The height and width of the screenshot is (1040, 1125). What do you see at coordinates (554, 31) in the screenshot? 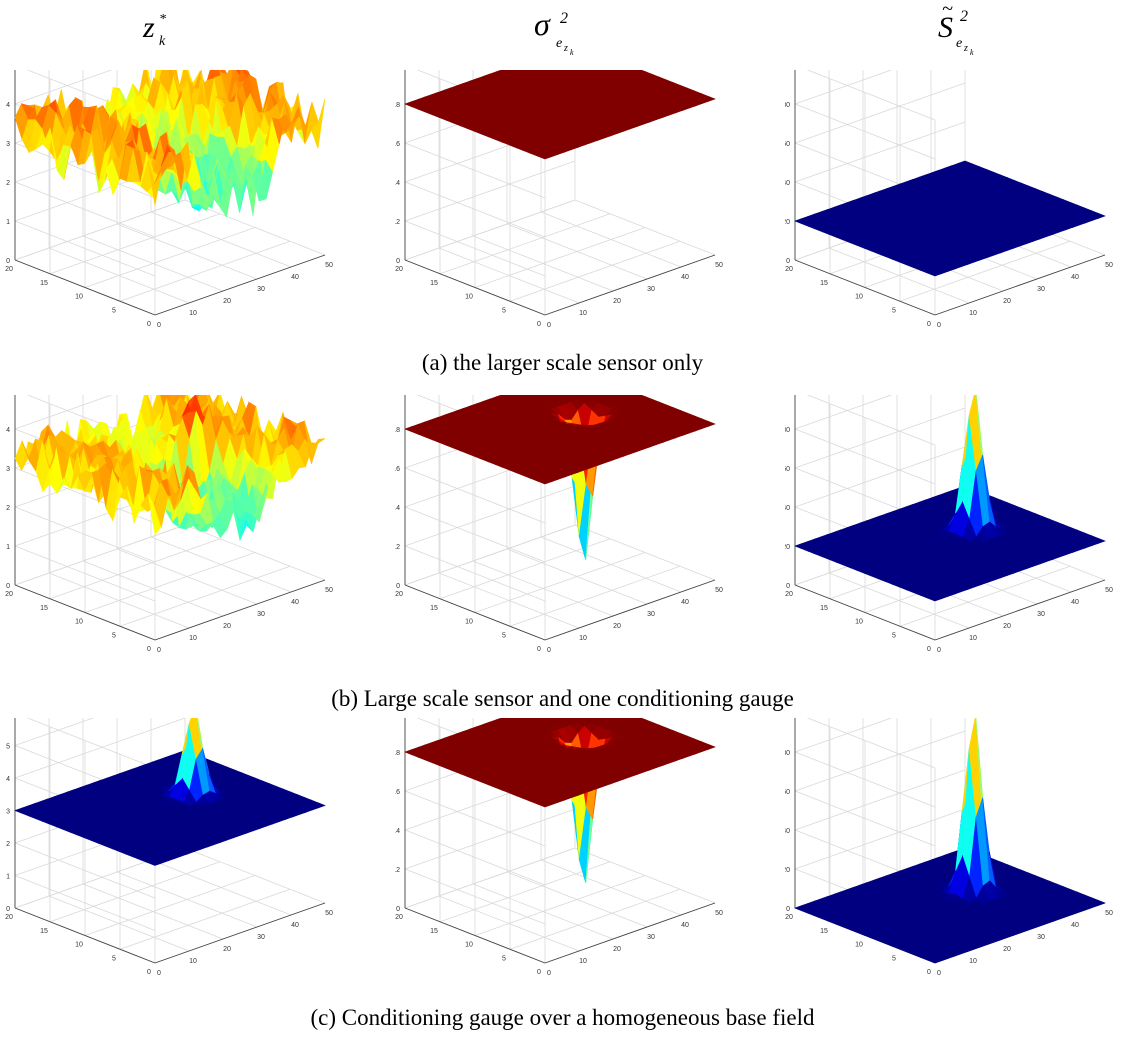
I see `sigma-symbol: σ 2 e z k` at bounding box center [554, 31].